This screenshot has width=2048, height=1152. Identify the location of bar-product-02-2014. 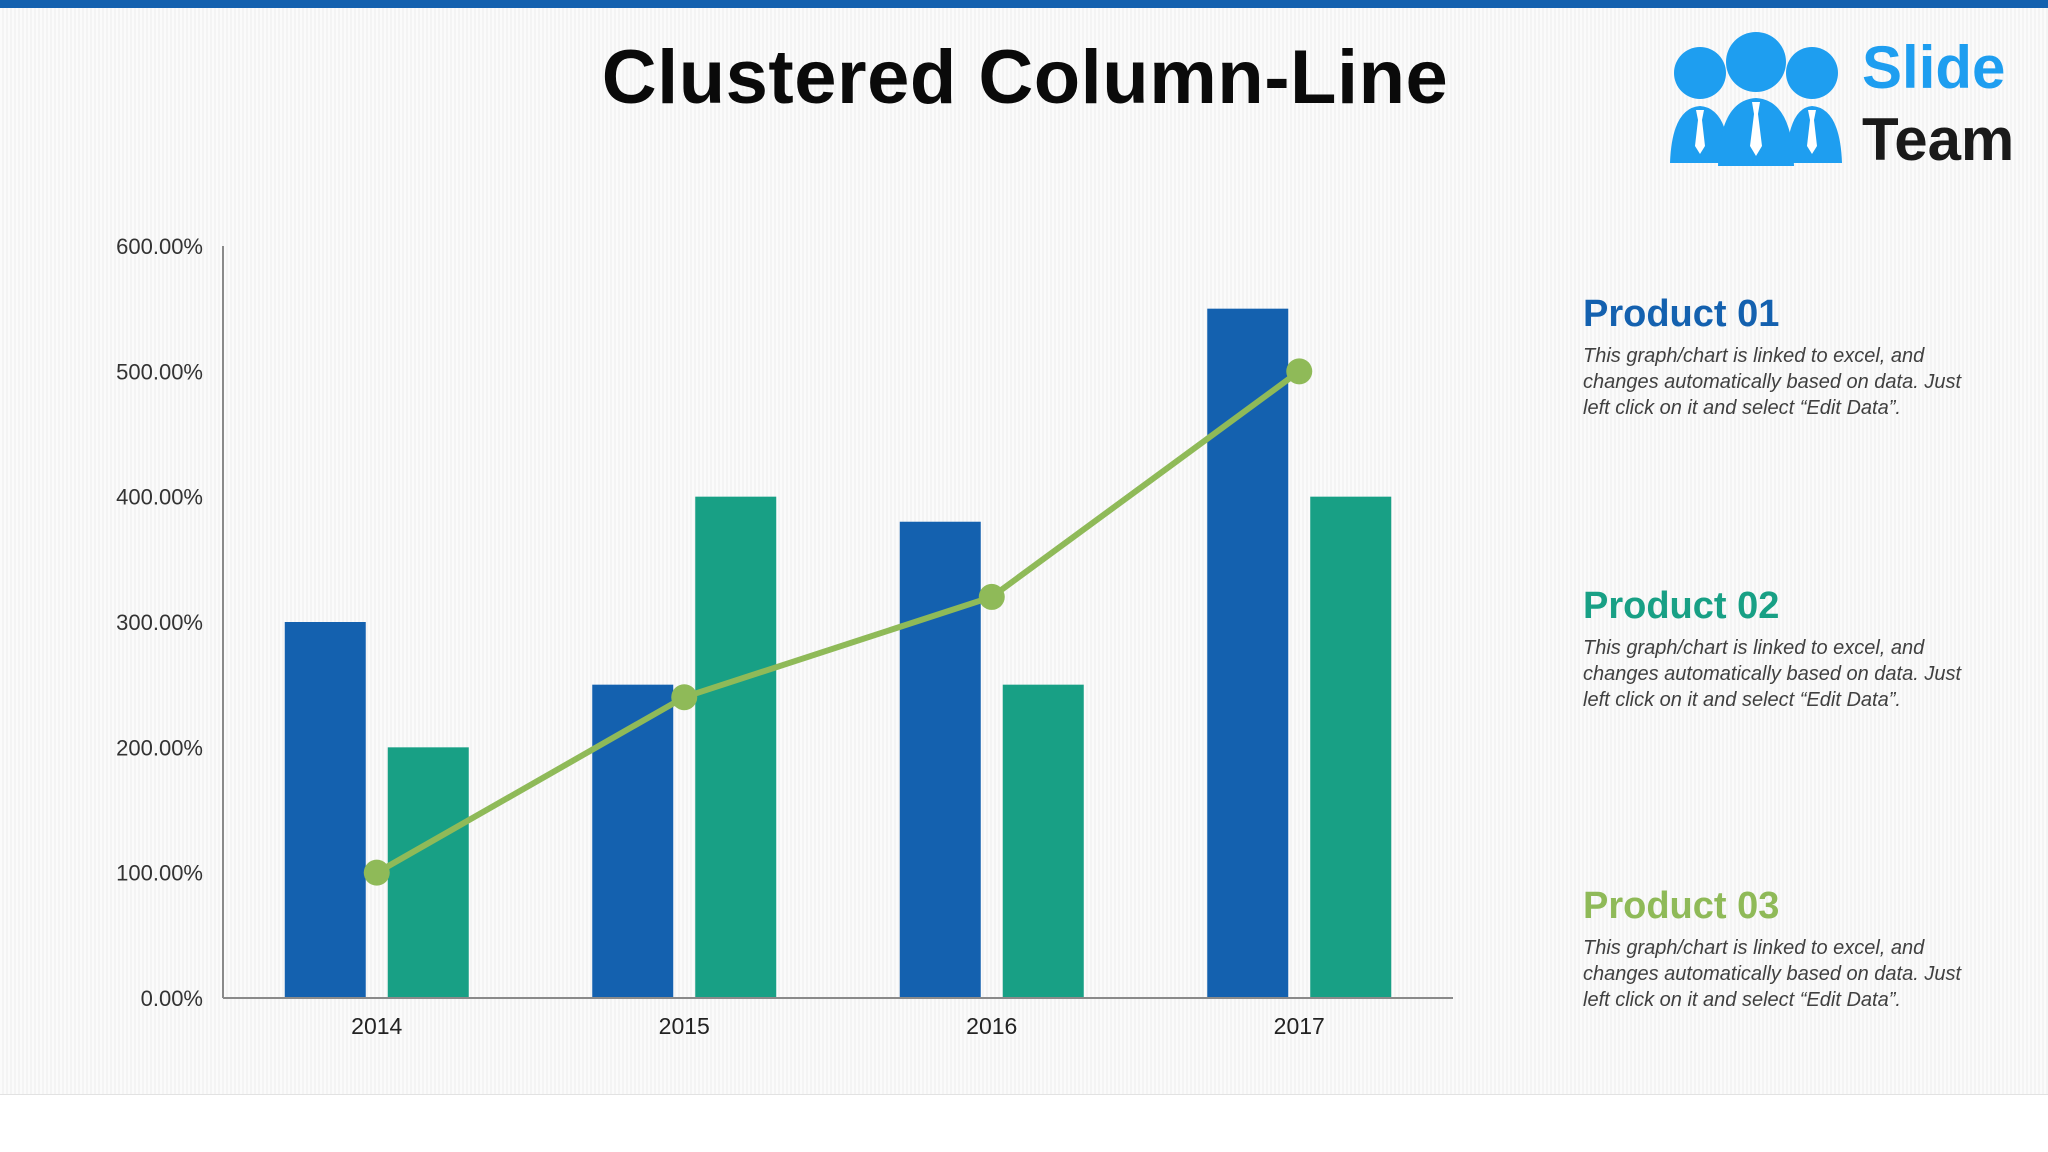
(428, 872).